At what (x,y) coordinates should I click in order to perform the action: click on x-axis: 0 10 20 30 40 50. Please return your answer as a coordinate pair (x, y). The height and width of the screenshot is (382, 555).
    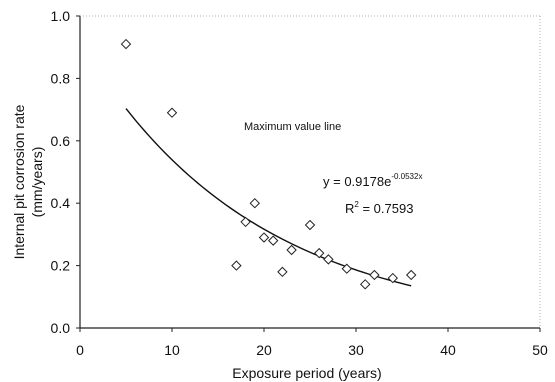
    Looking at the image, I should click on (312, 343).